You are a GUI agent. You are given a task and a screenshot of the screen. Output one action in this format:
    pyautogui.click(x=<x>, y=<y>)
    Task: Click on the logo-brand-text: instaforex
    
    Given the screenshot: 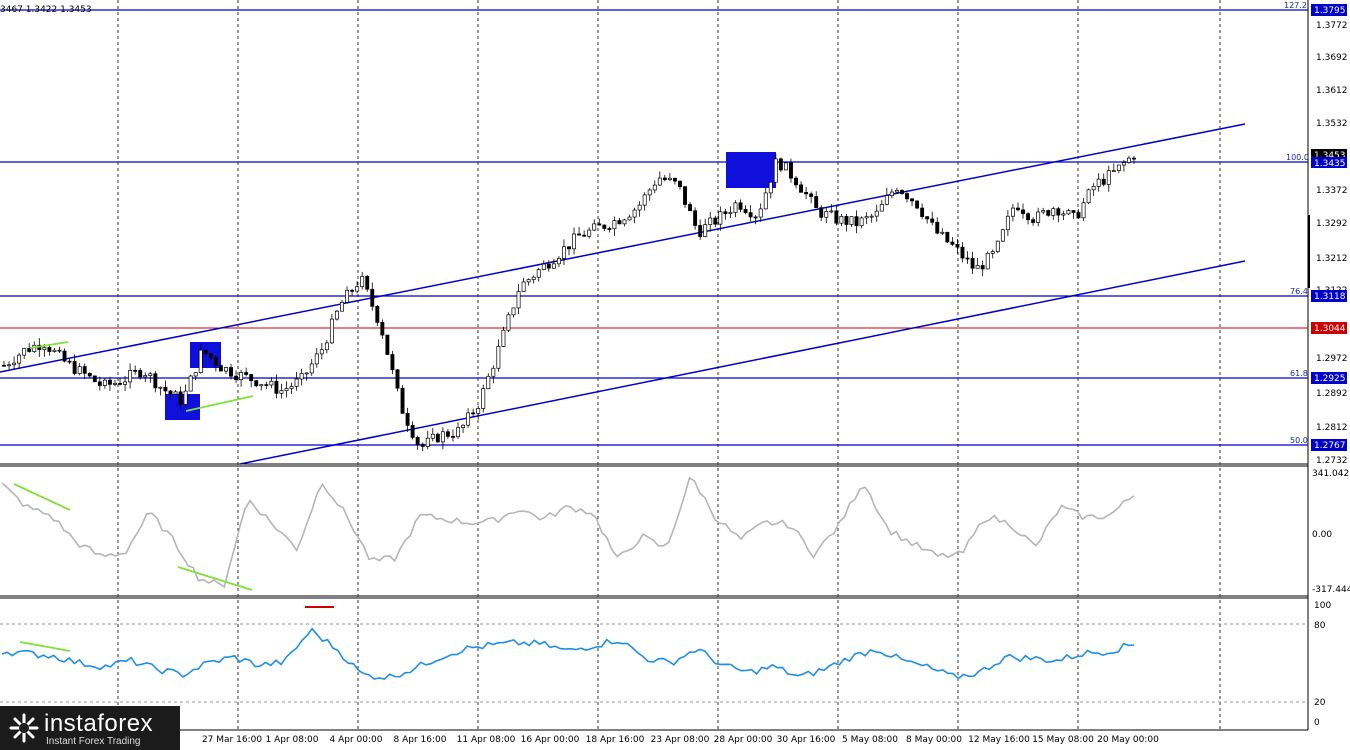 What is the action you would take?
    pyautogui.click(x=99, y=723)
    